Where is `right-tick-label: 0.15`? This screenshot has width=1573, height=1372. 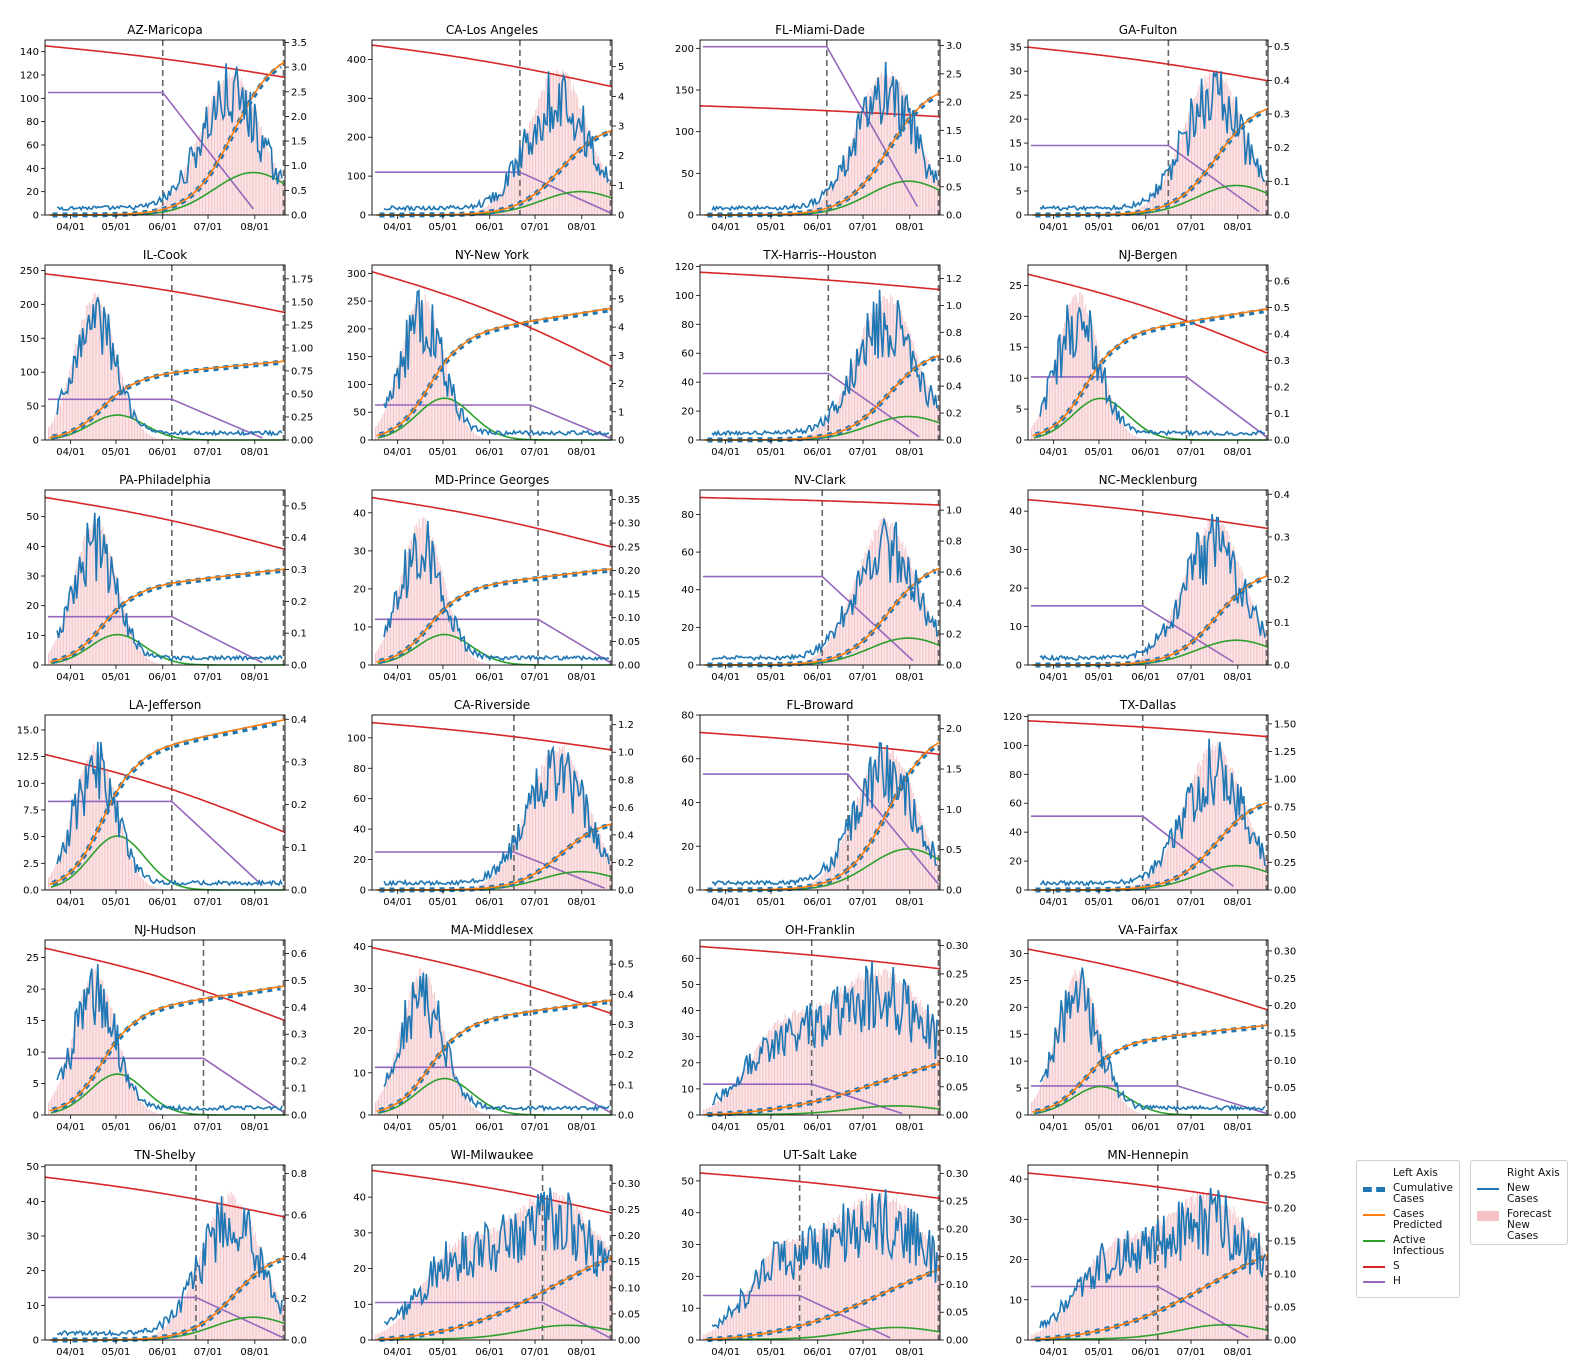 right-tick-label: 0.15 is located at coordinates (957, 1257).